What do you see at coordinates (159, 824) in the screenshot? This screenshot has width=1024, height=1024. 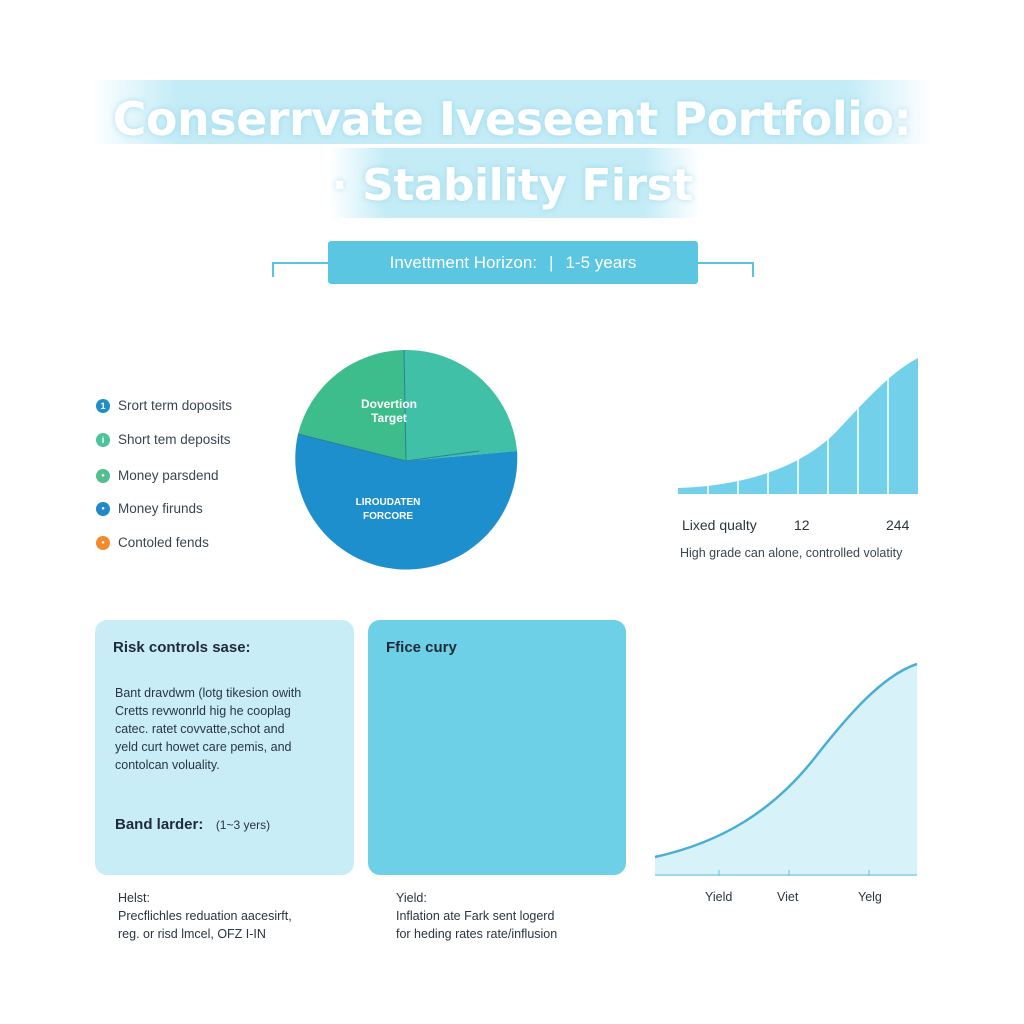 I see `ladder-label: Band larder:` at bounding box center [159, 824].